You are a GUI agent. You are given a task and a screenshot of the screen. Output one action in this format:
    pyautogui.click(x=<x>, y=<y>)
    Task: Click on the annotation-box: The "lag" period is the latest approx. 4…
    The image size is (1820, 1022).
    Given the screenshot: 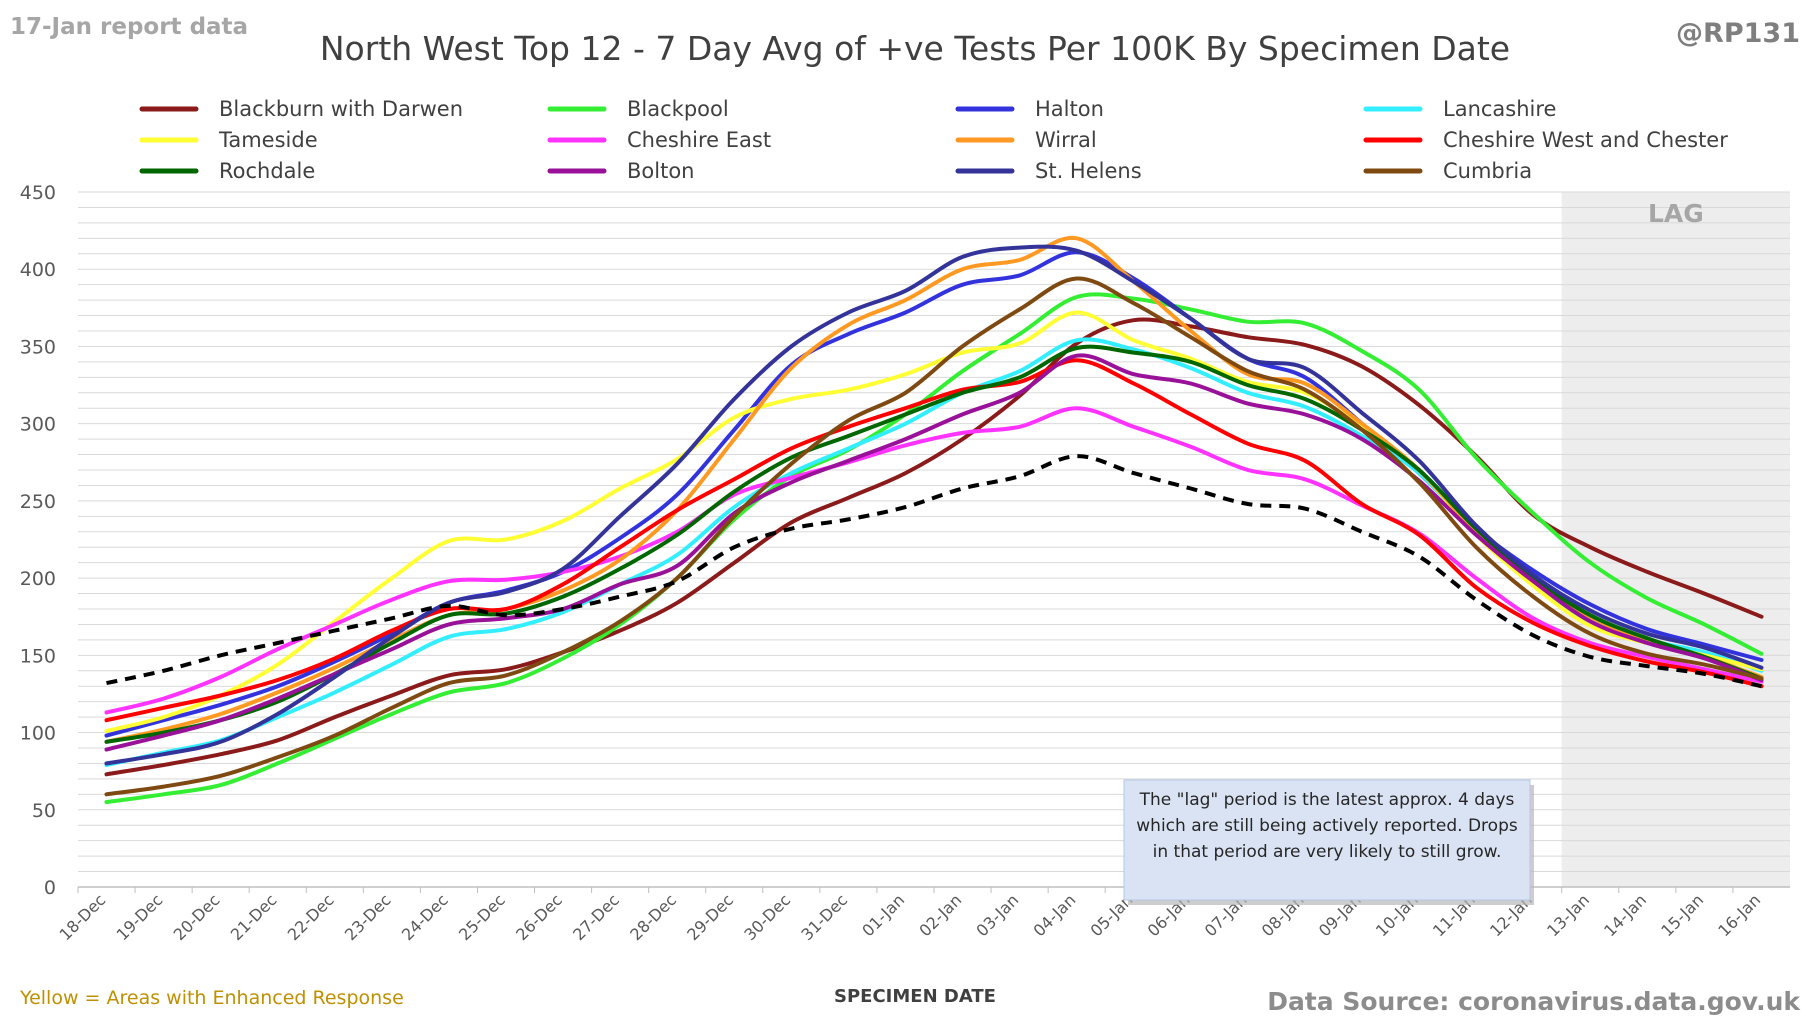 What is the action you would take?
    pyautogui.click(x=1328, y=842)
    